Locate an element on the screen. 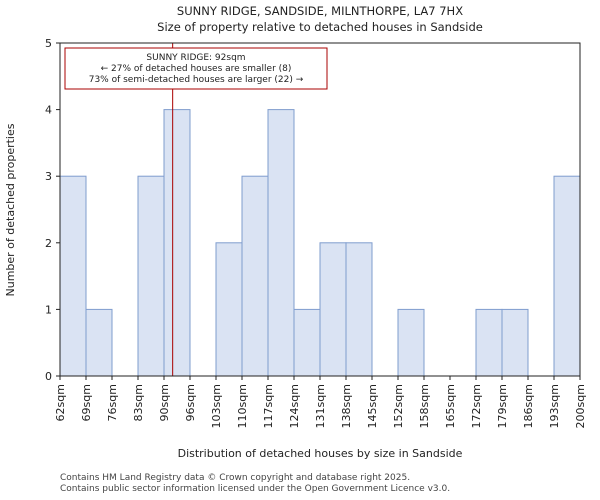  x-tick-label: 131sqm is located at coordinates (320, 406).